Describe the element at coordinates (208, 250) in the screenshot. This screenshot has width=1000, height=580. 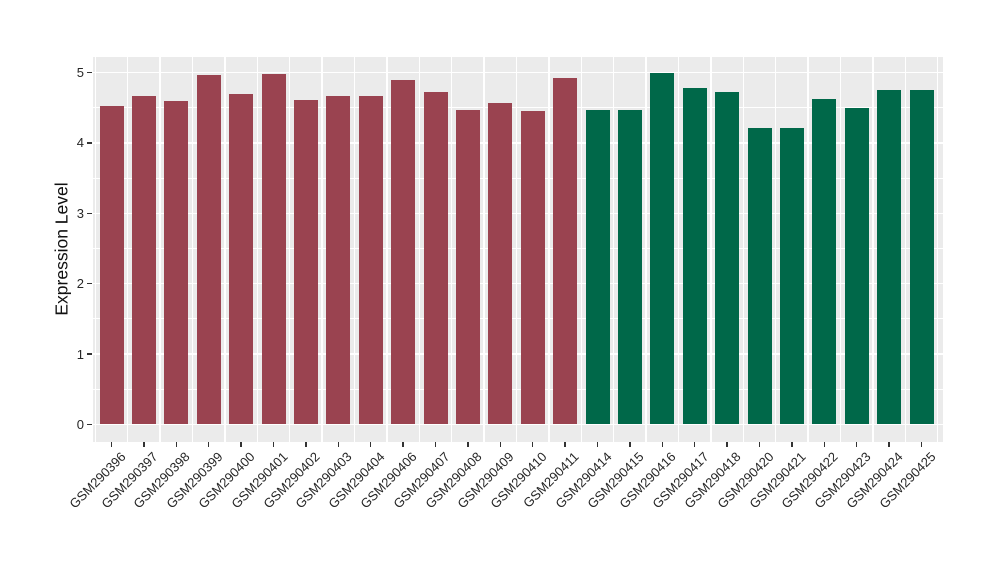
I see `bar-GSM290399` at that location.